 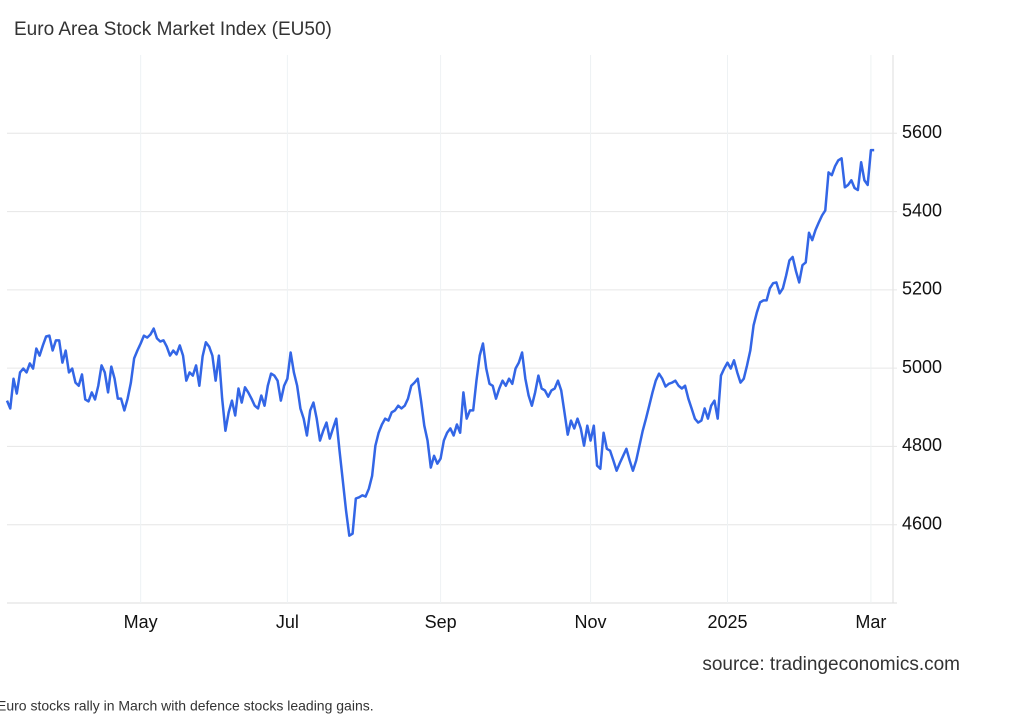 What do you see at coordinates (173, 29) in the screenshot?
I see `chart-title: Euro Area Stock Market Index (EU50)` at bounding box center [173, 29].